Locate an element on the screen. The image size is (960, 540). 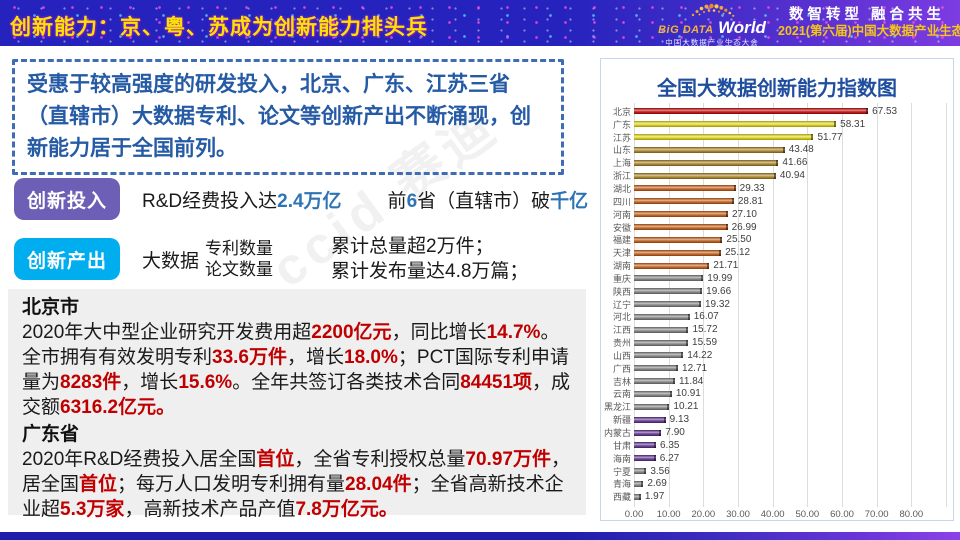
bar-track: 21.71 is located at coordinates (790, 265).